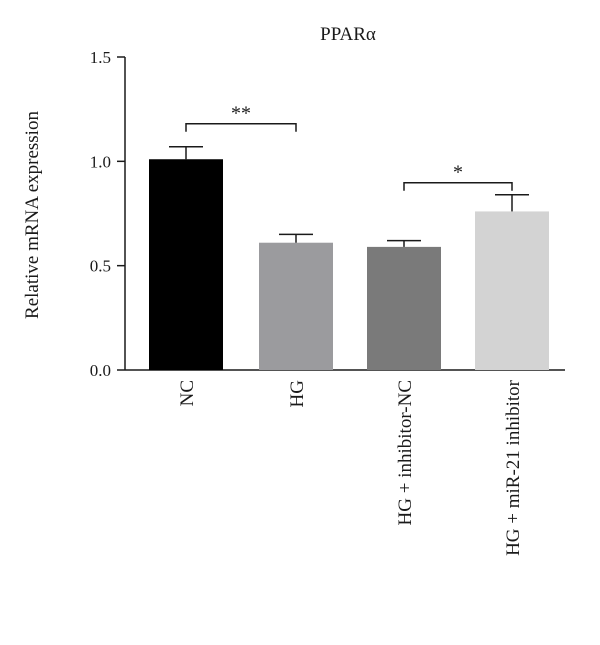 This screenshot has height=645, width=600. I want to click on y-axis-title: Relative mRNA expression, so click(32, 215).